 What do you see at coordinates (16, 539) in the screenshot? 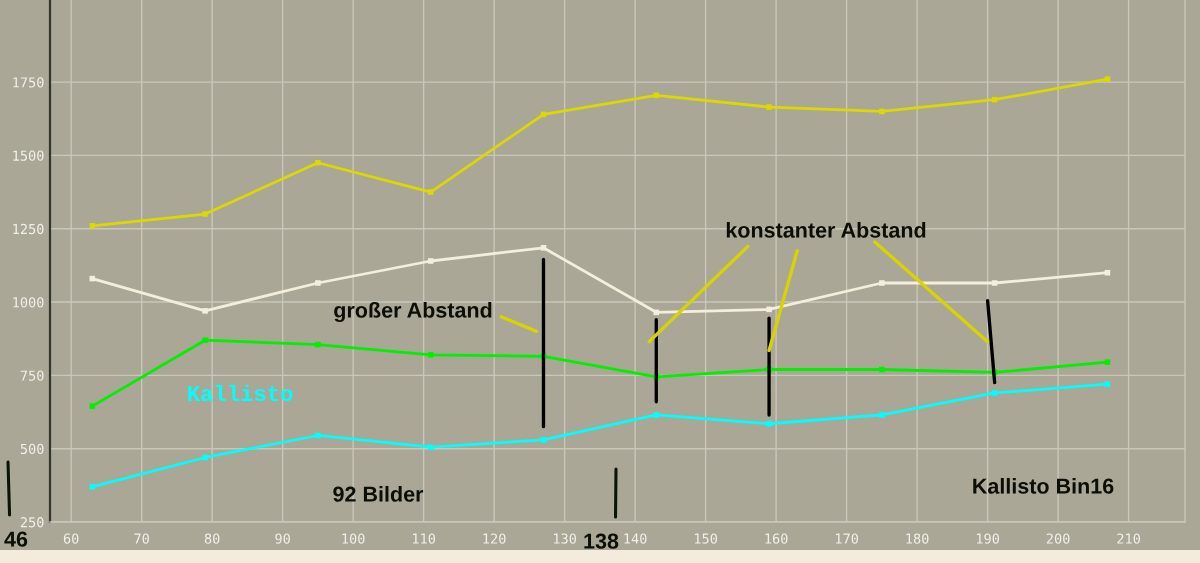
I see `text: 46` at bounding box center [16, 539].